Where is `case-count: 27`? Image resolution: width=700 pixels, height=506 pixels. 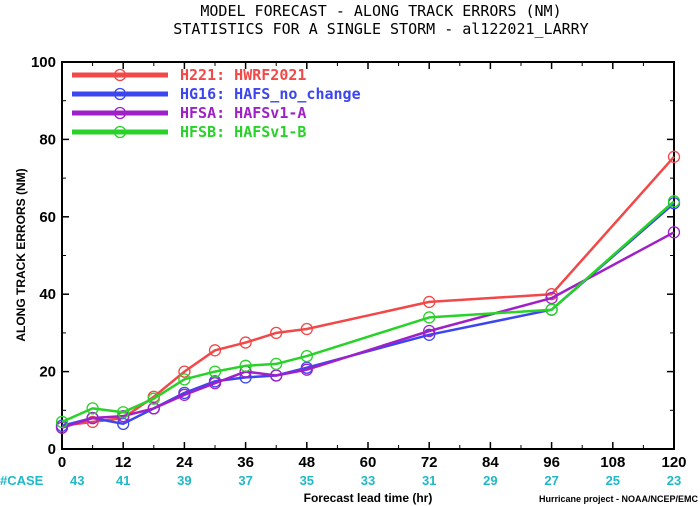 case-count: 27 is located at coordinates (551, 480).